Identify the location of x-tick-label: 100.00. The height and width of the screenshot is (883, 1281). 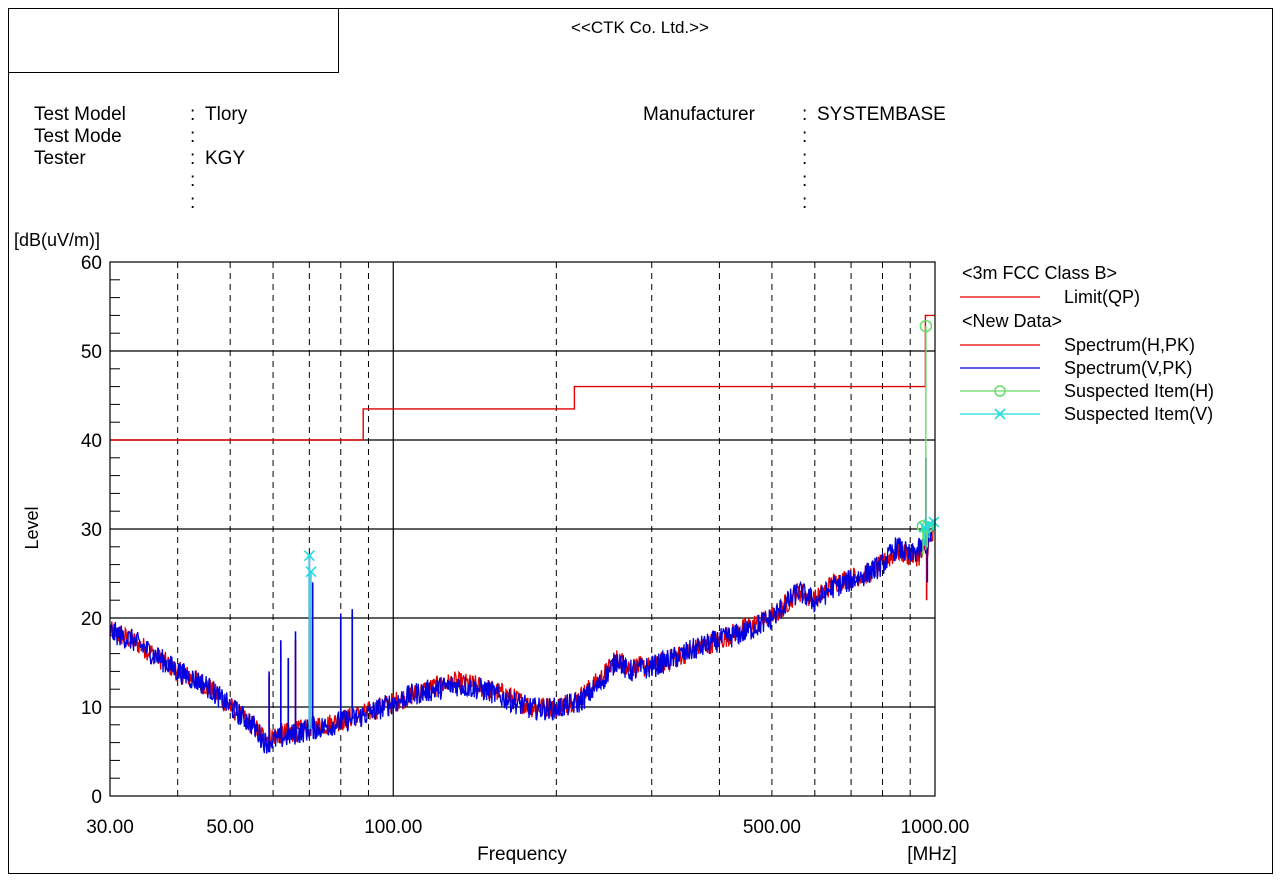
(393, 827).